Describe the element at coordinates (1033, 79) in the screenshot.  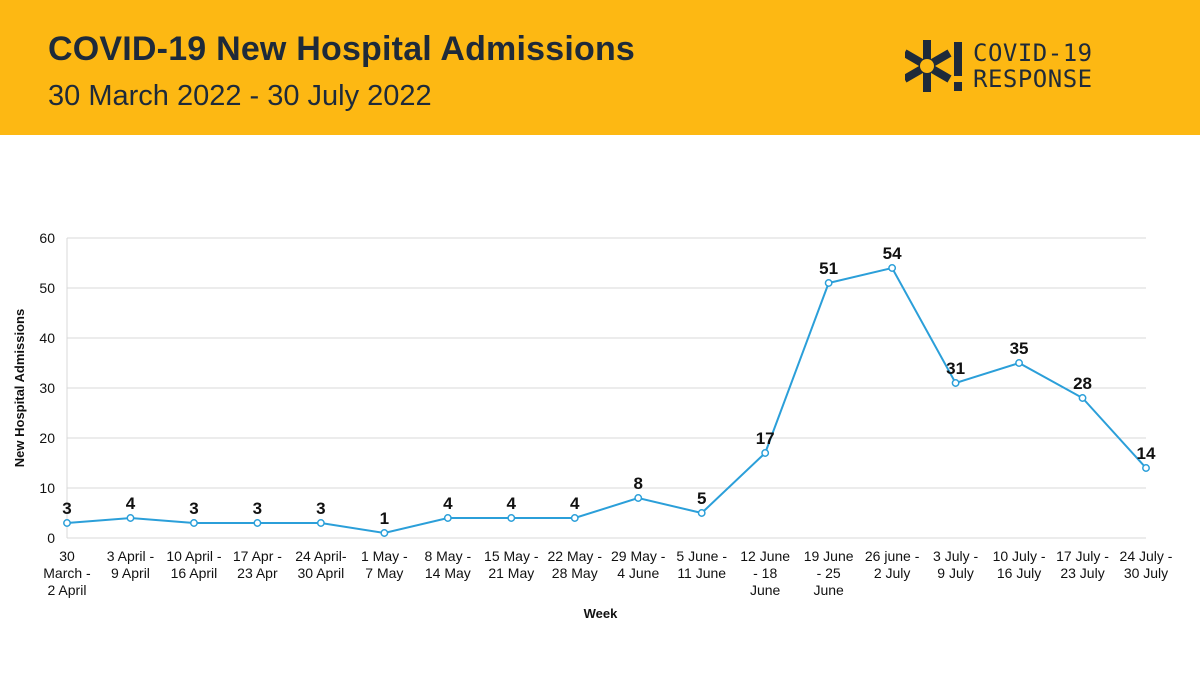
I see `logo-line-2: RESPONSE` at that location.